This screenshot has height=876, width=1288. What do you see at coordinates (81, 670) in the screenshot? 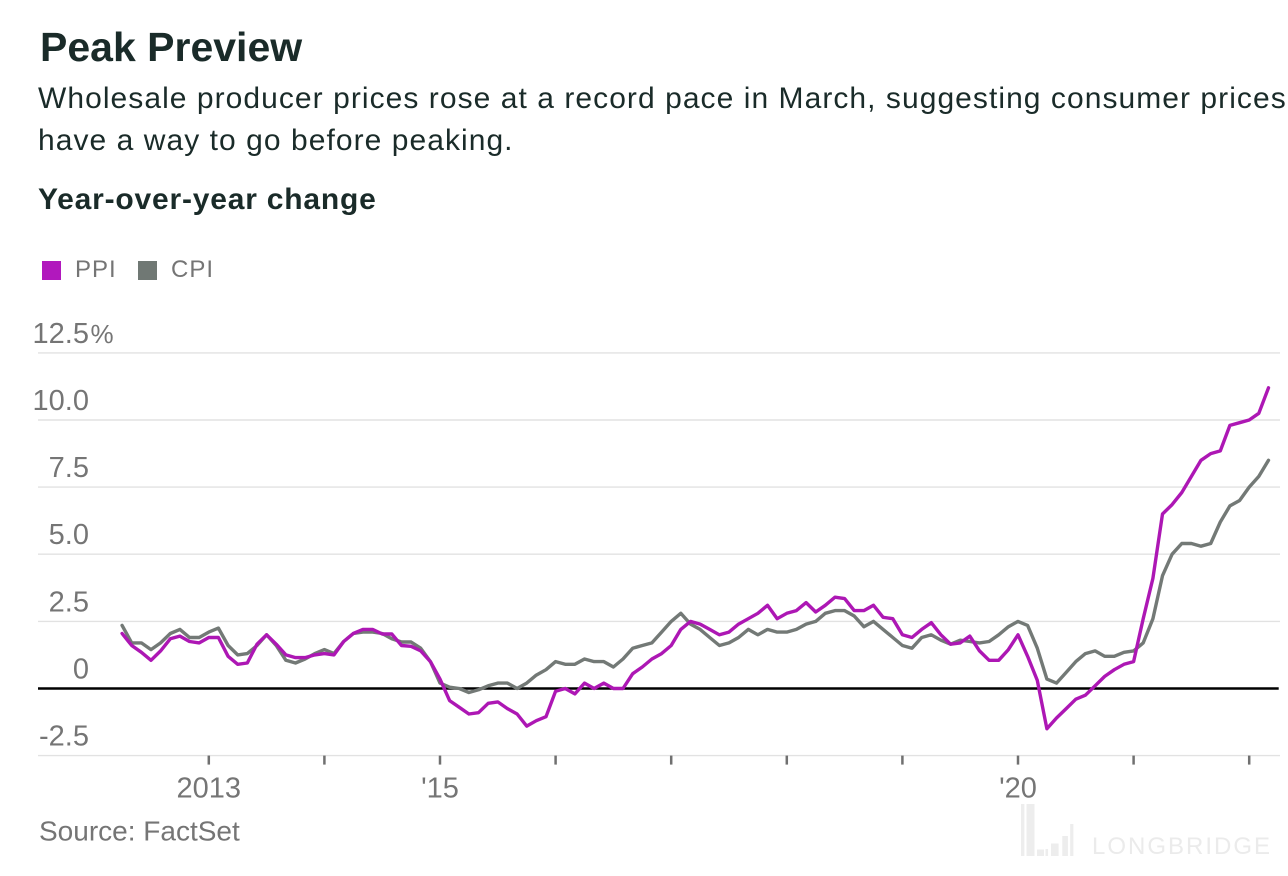
I see `svg-text: 0` at bounding box center [81, 670].